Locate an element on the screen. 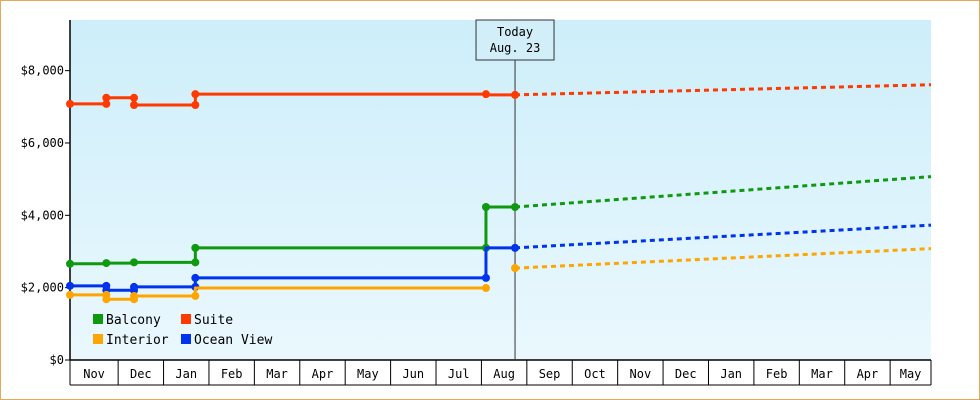  today-marker: Today Aug. 23 is located at coordinates (515, 189).